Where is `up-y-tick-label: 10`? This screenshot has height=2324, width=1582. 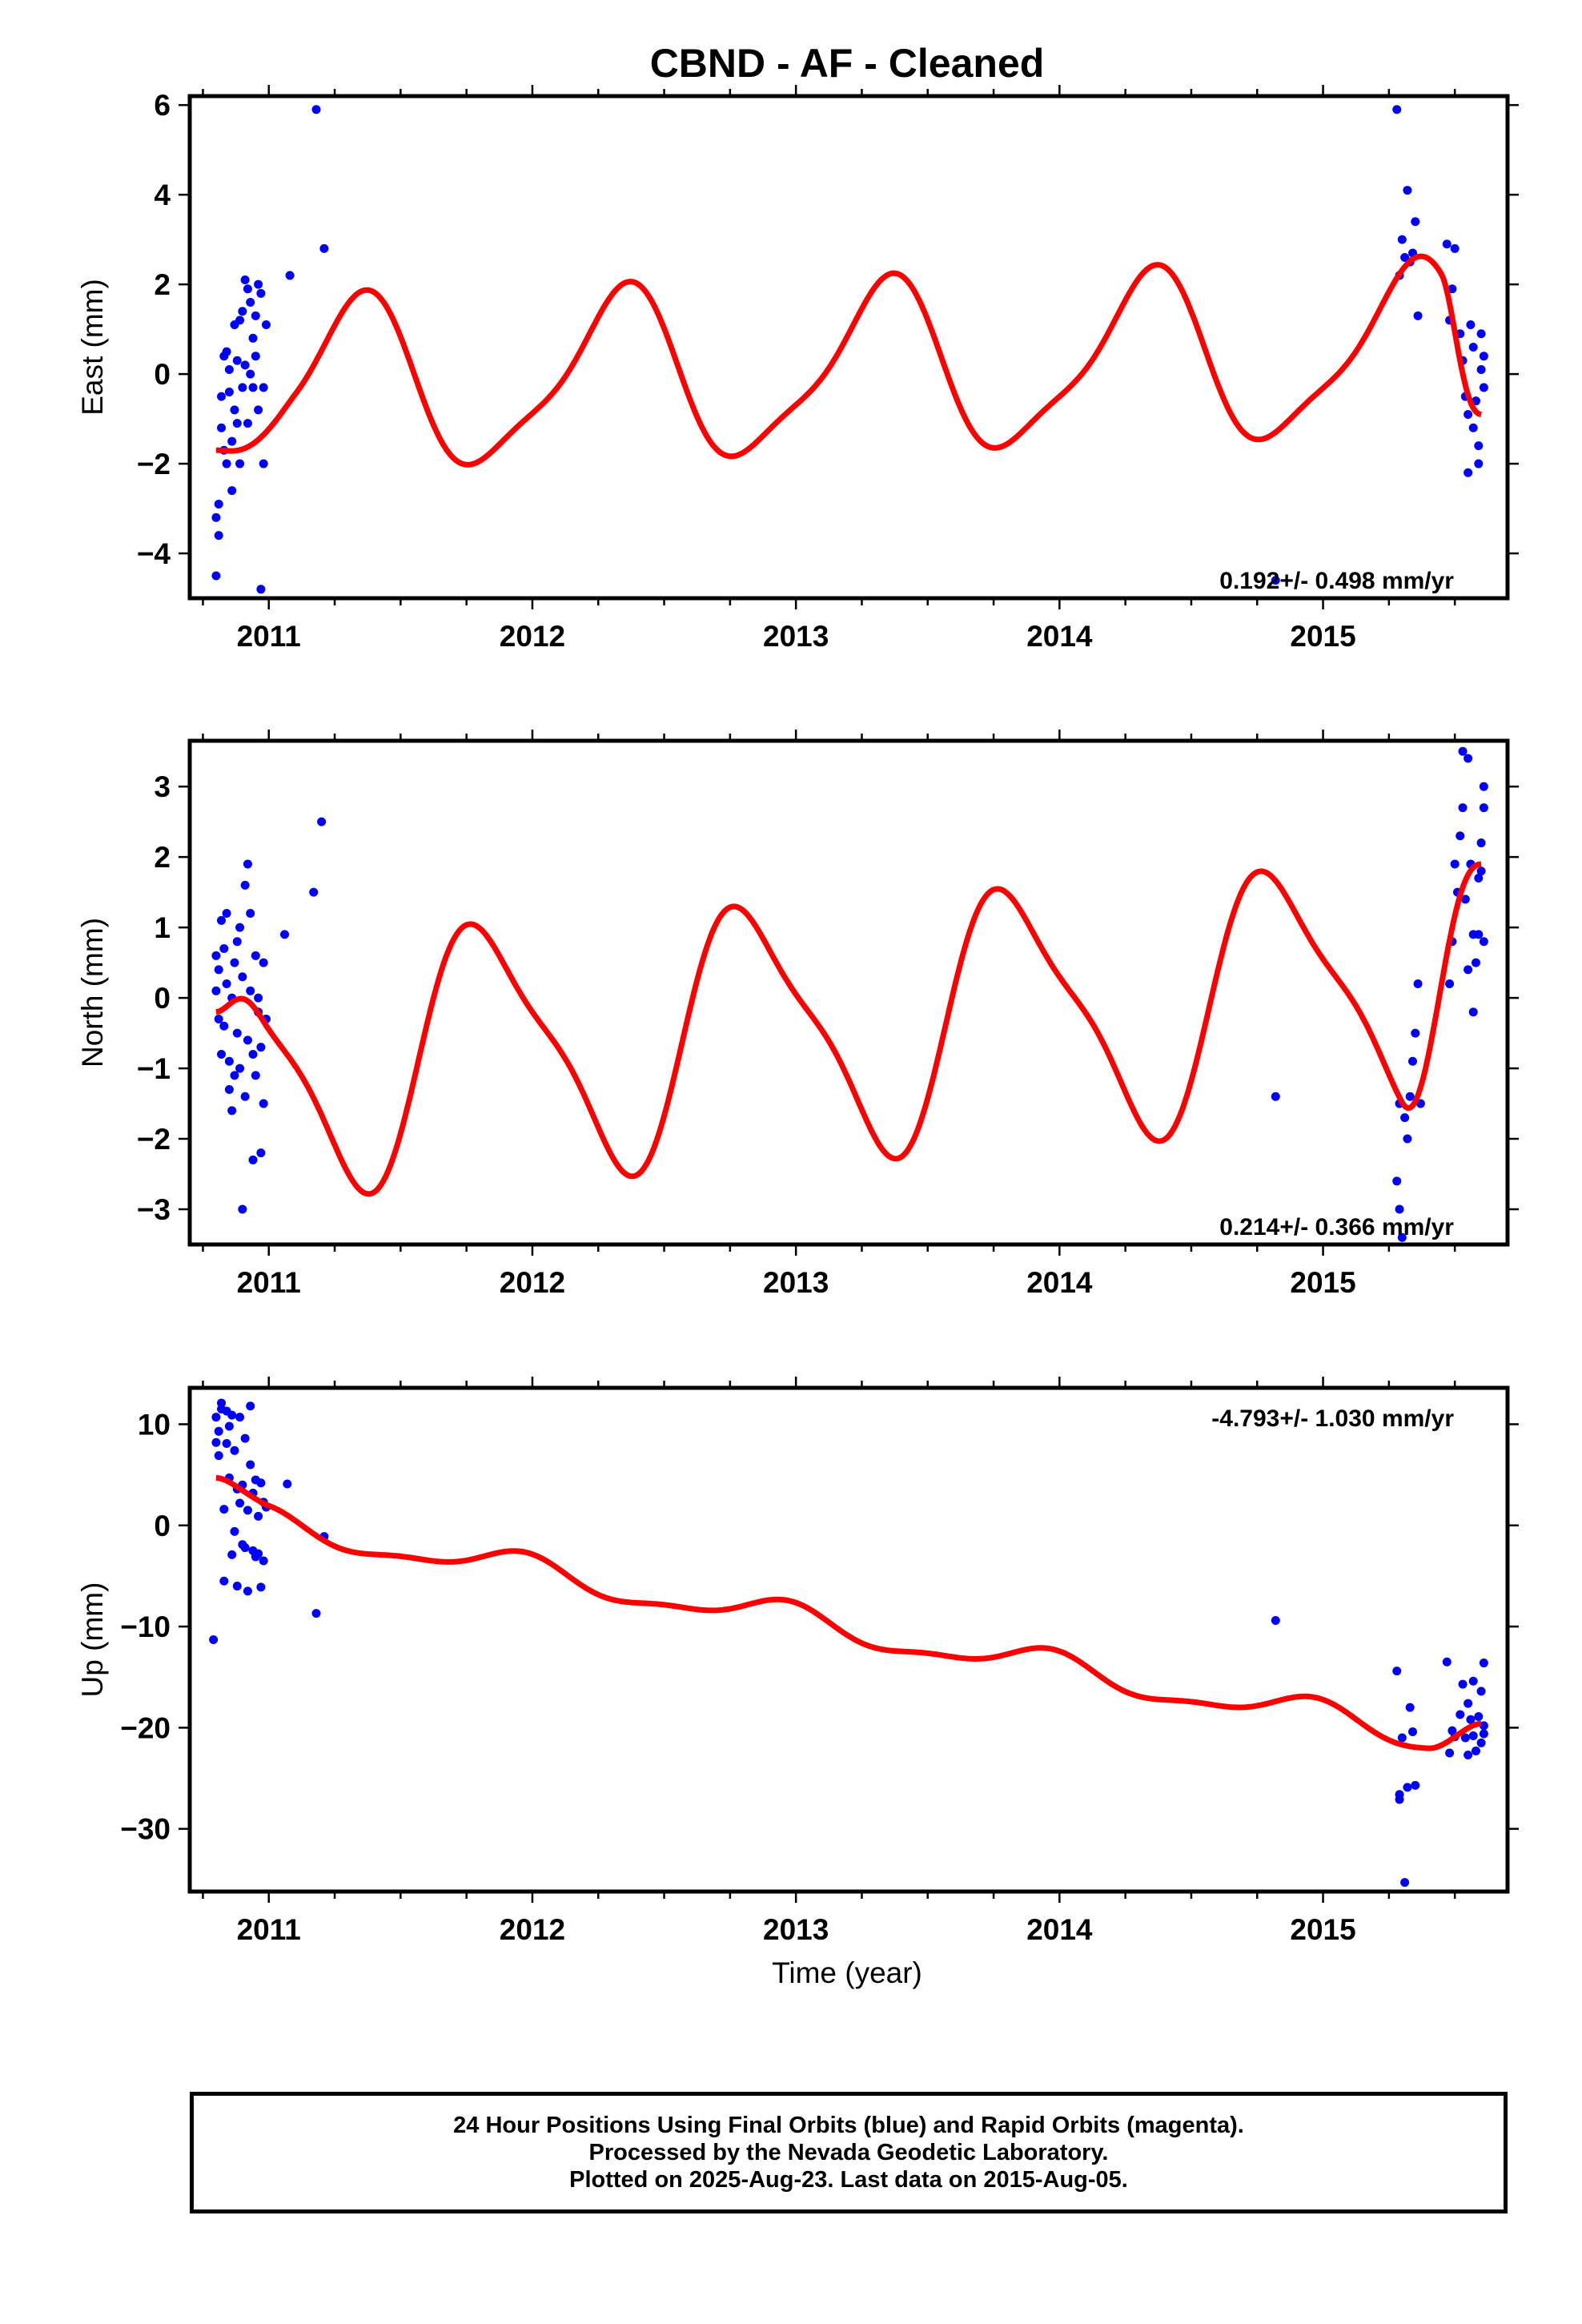
up-y-tick-label: 10 is located at coordinates (154, 1424).